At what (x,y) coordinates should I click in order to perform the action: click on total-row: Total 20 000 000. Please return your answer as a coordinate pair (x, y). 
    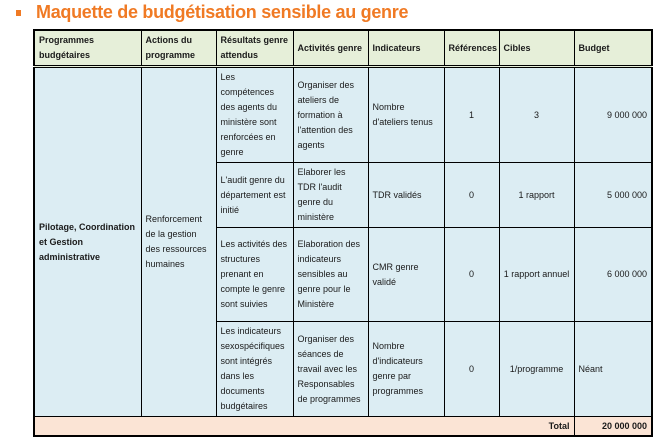
    Looking at the image, I should click on (343, 426).